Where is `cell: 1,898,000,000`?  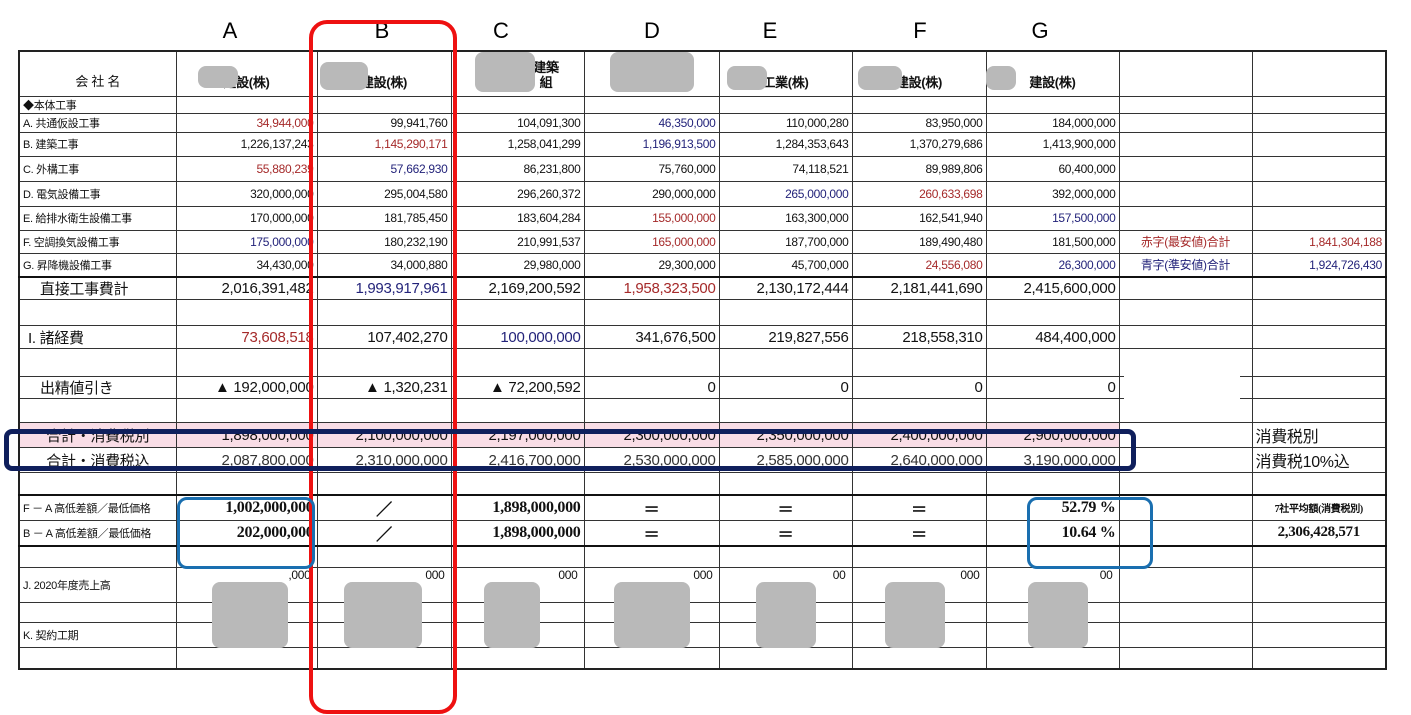 cell: 1,898,000,000 is located at coordinates (246, 435).